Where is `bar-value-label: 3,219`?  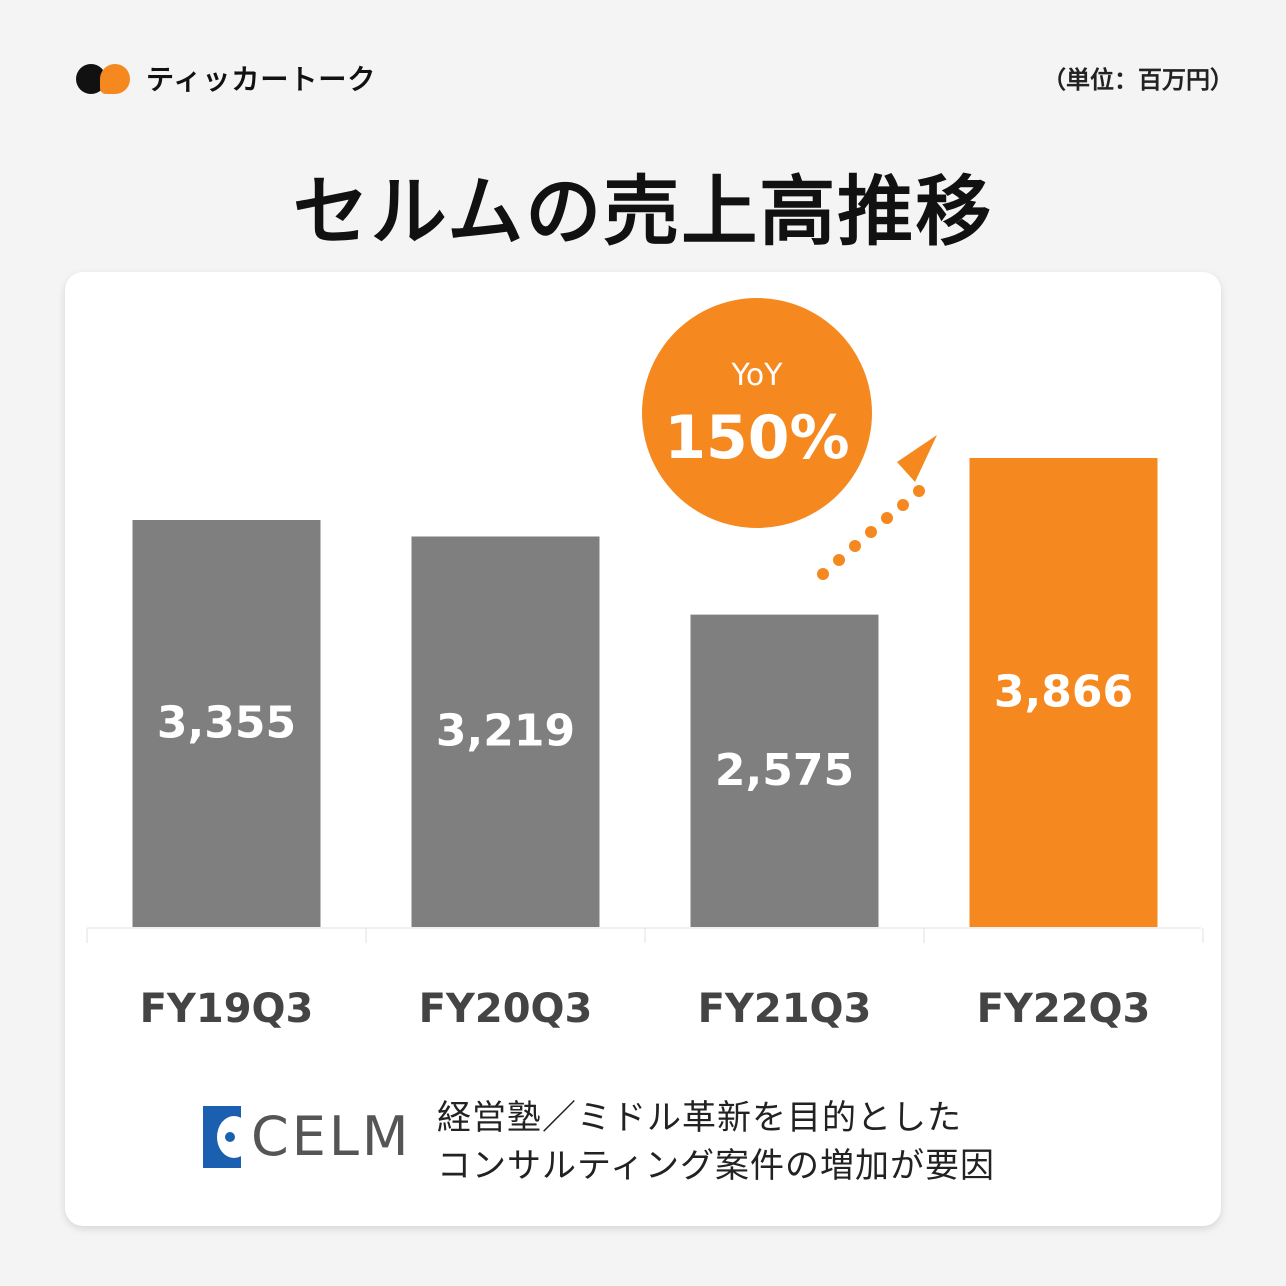 bar-value-label: 3,219 is located at coordinates (505, 731).